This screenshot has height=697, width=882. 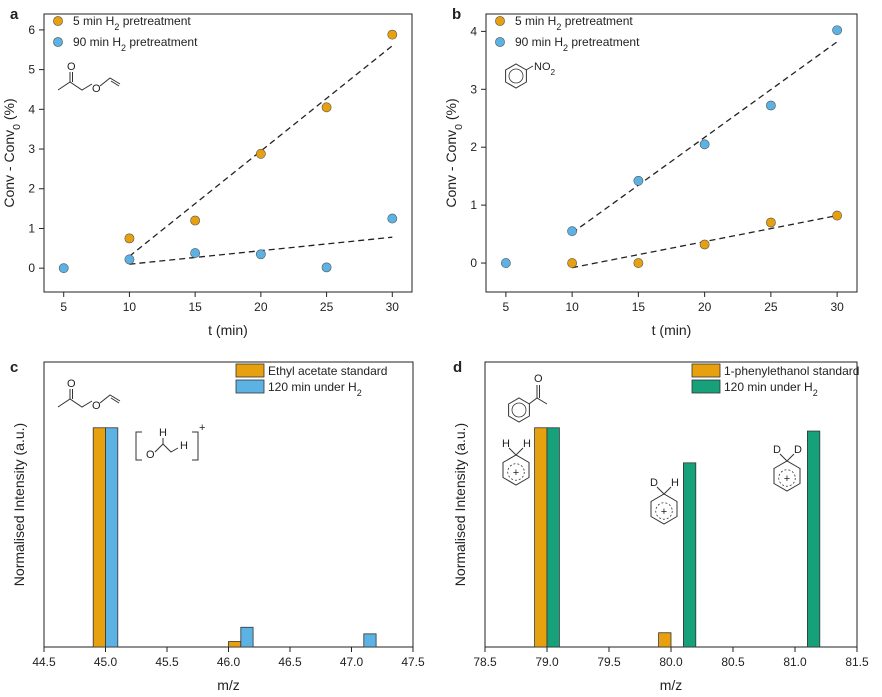 What do you see at coordinates (451, 111) in the screenshot?
I see `y-axis-label-part: (%)` at bounding box center [451, 111].